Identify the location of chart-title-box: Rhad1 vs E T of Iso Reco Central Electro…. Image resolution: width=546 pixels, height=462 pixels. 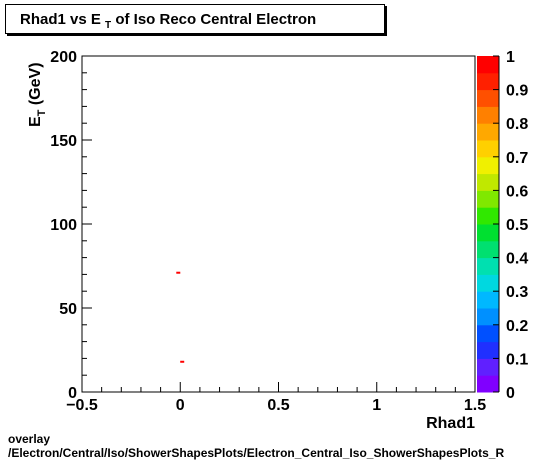
(195, 19).